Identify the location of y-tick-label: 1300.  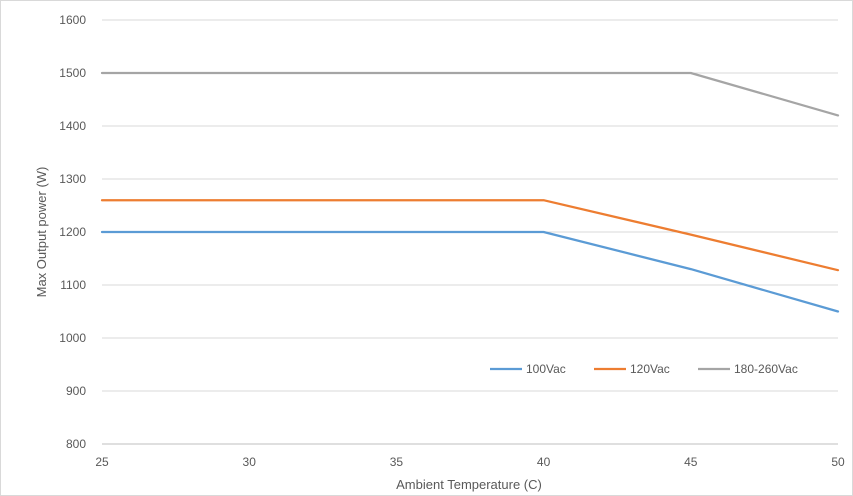
(72, 179).